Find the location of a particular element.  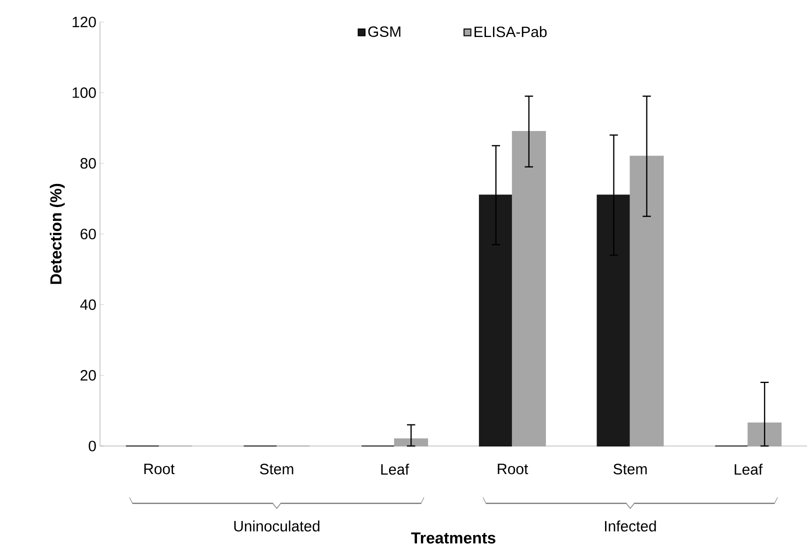

legend-label: ELISA-Pab is located at coordinates (510, 32).